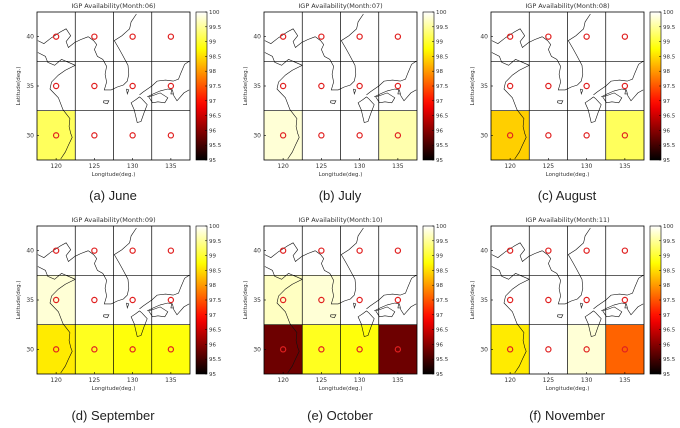 Image resolution: width=680 pixels, height=428 pixels. What do you see at coordinates (212, 286) in the screenshot?
I see `colorbar-tick-label: 98` at bounding box center [212, 286].